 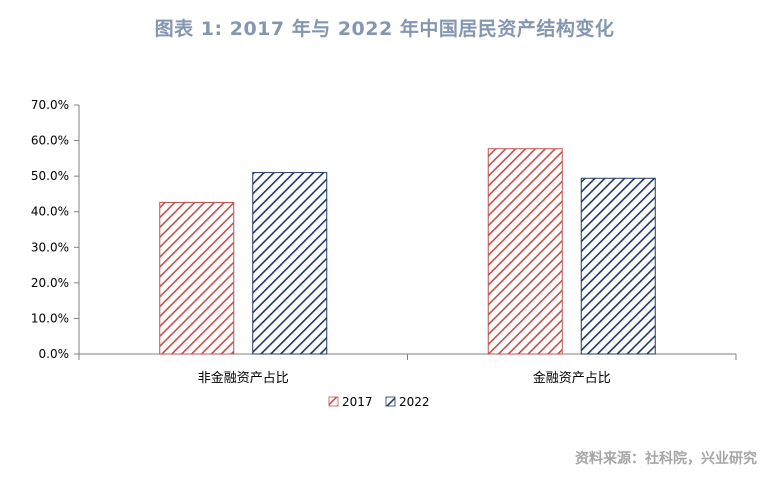 What do you see at coordinates (357, 402) in the screenshot?
I see `legend-label-2017: 2017` at bounding box center [357, 402].